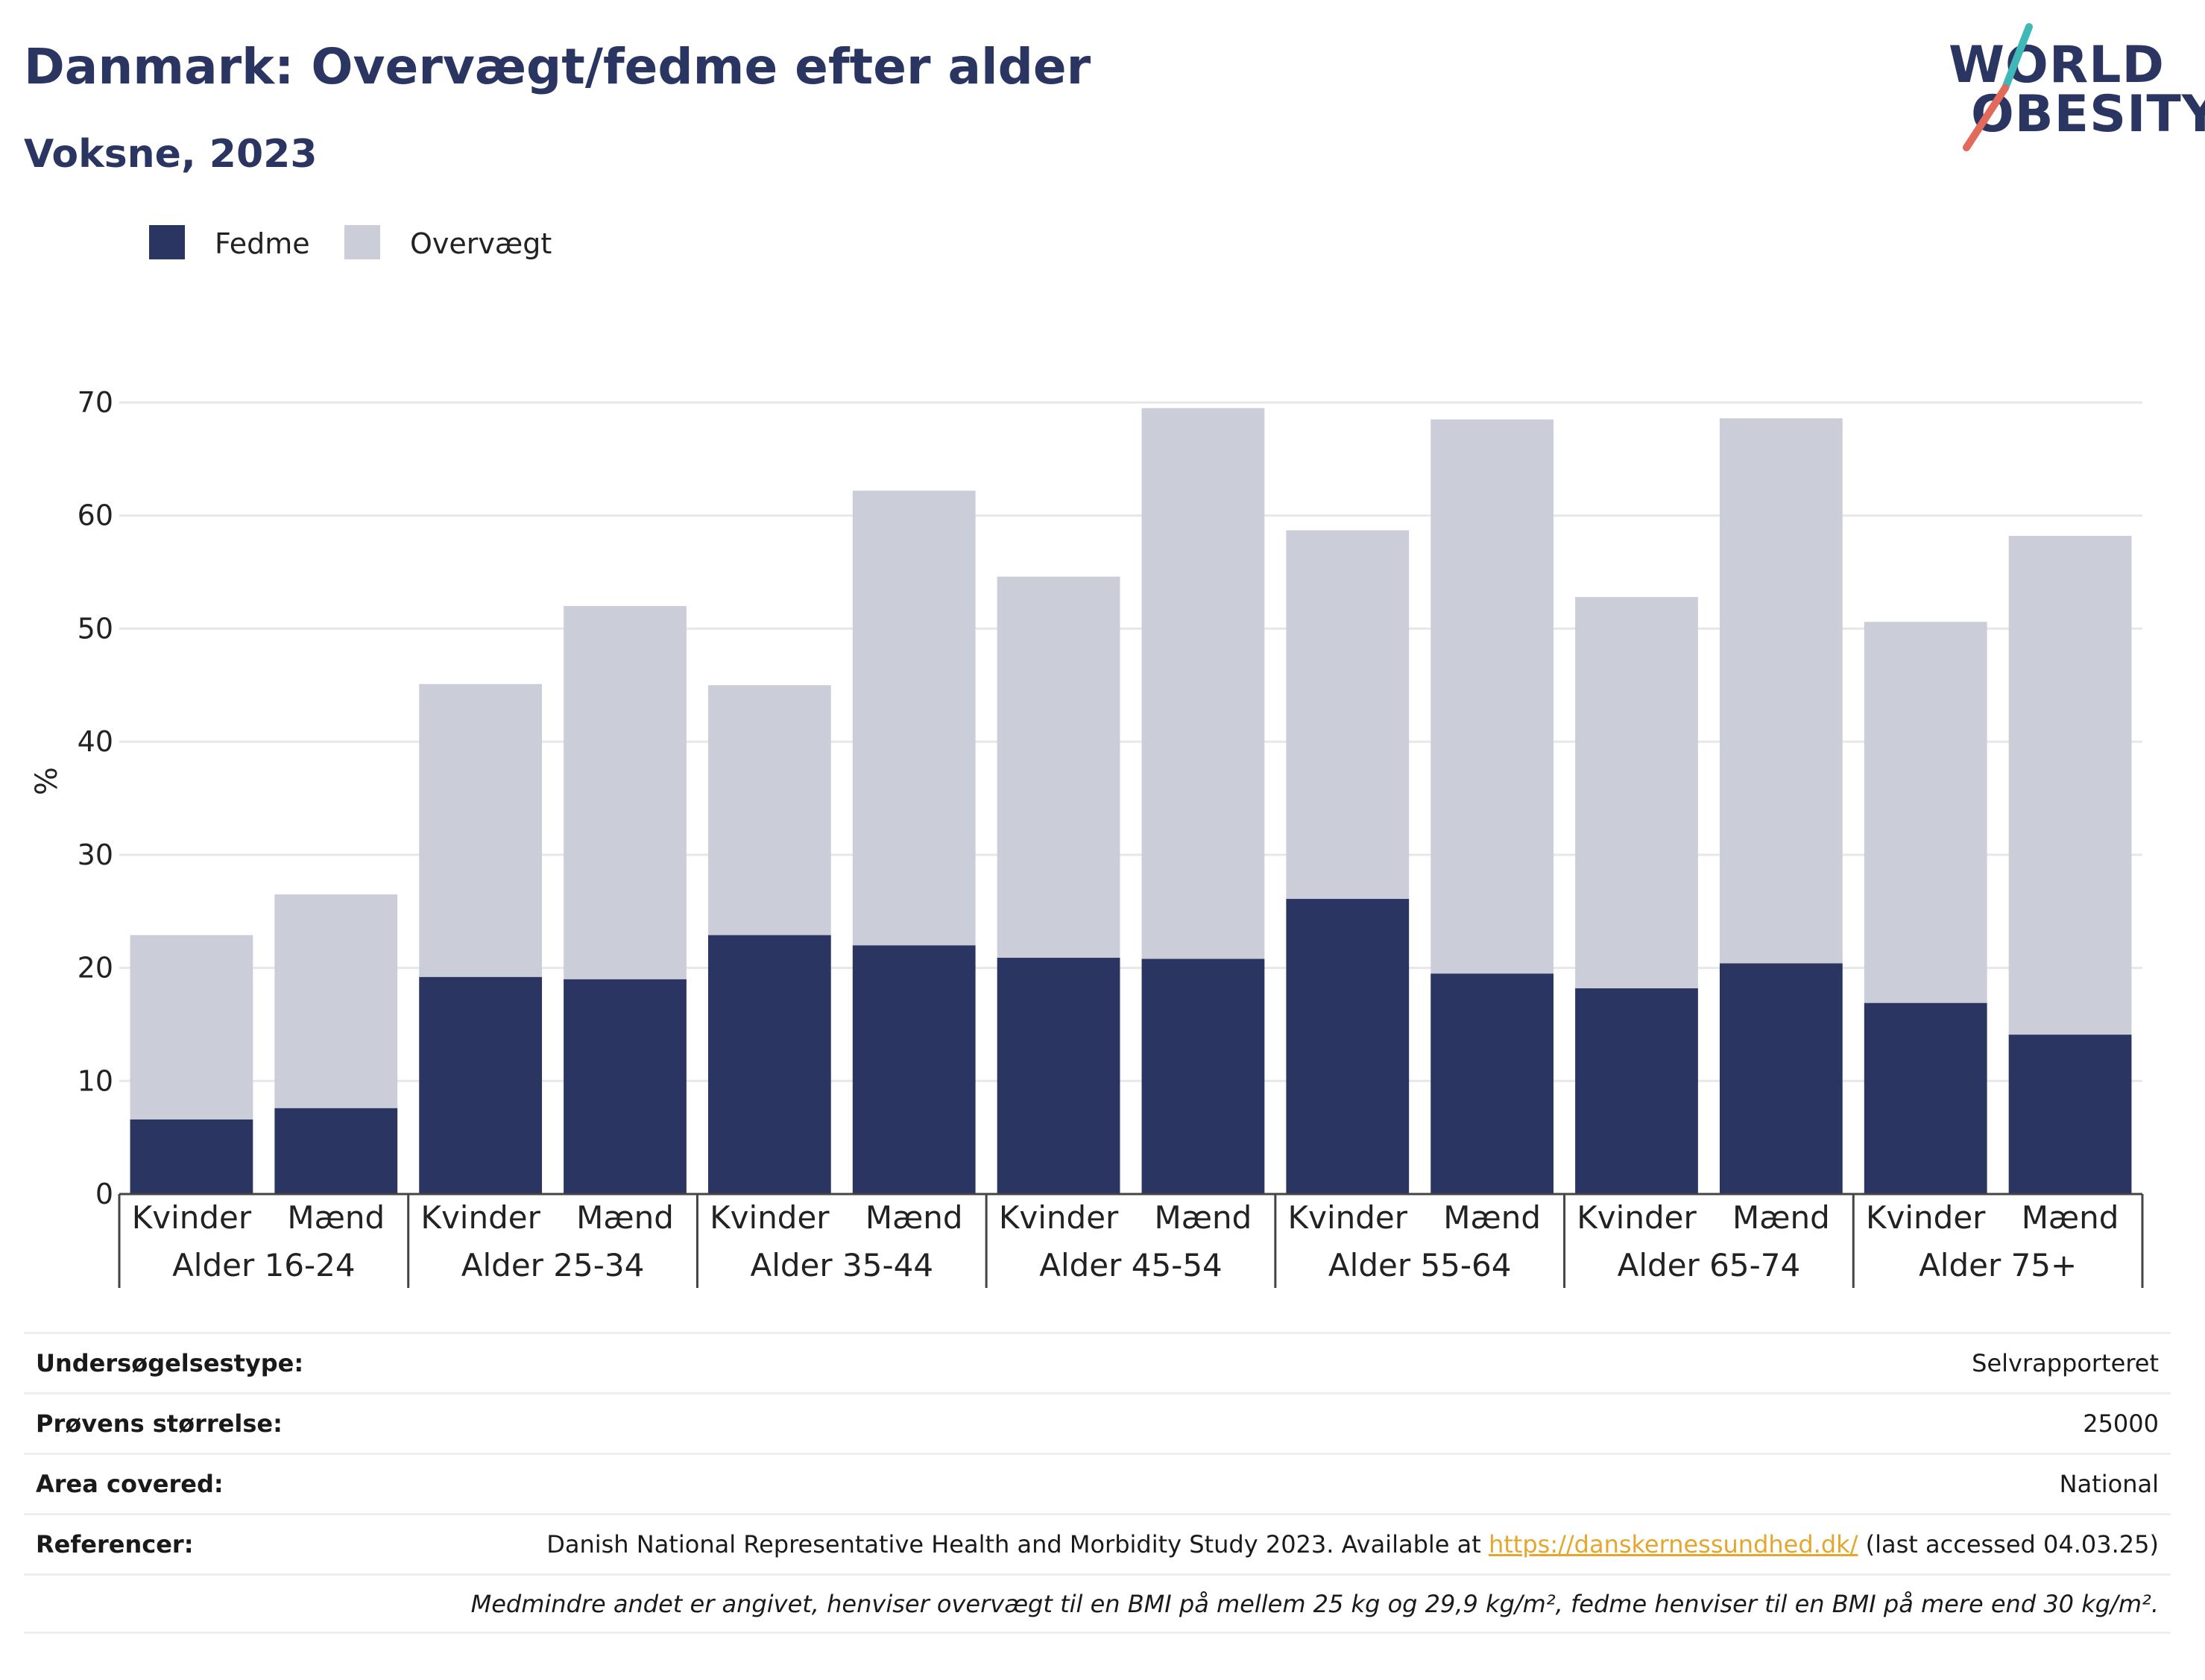 Image resolution: width=2205 pixels, height=1680 pixels. Describe the element at coordinates (95, 515) in the screenshot. I see `y-tick-label: 60` at that location.